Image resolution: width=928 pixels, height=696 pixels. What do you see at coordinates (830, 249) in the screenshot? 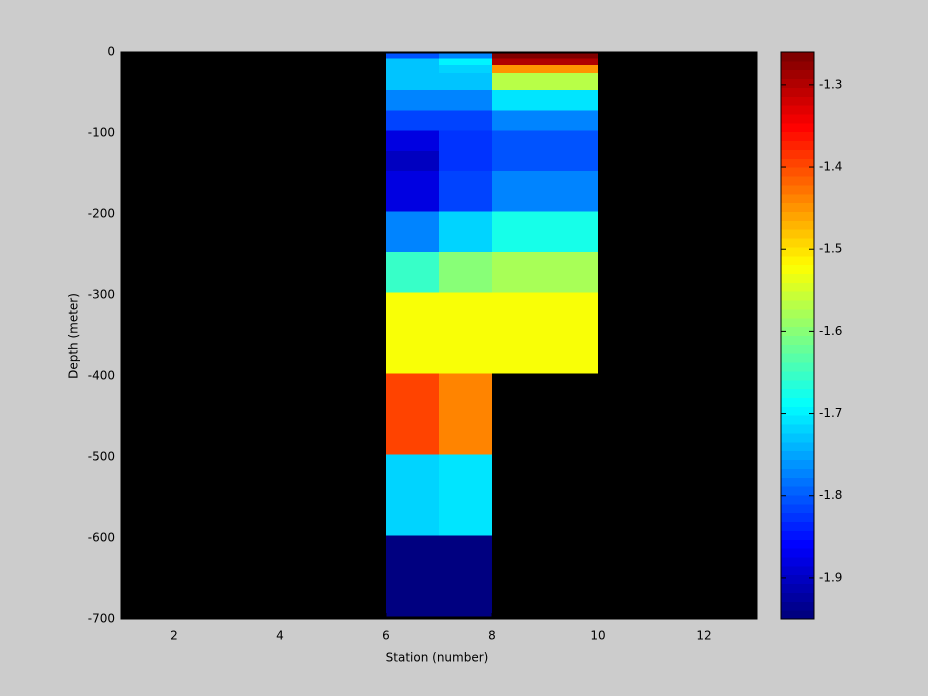
I see `colorbar-tick-label: -1.5` at bounding box center [830, 249].